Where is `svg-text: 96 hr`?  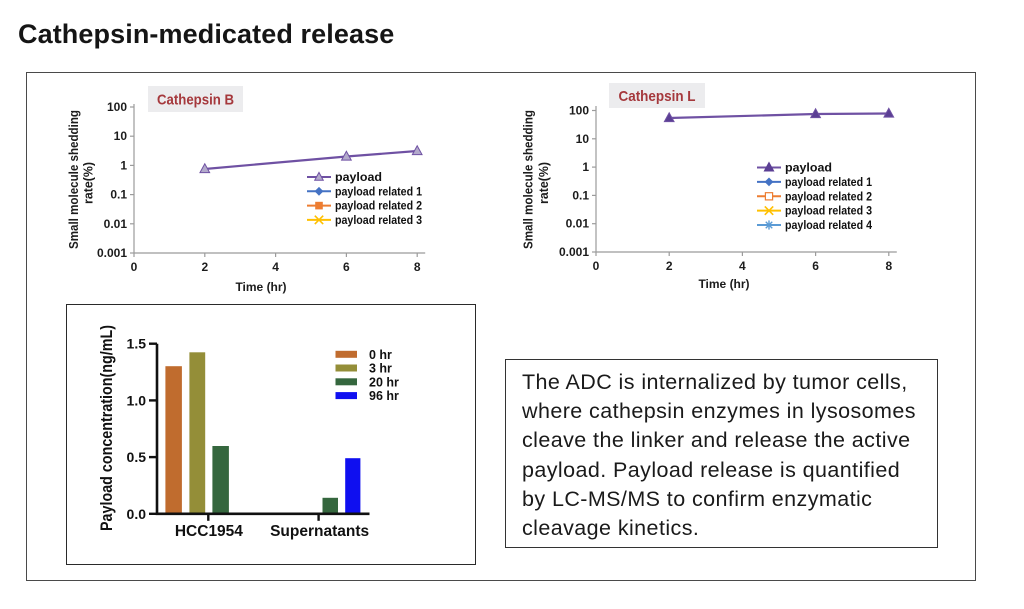 svg-text: 96 hr is located at coordinates (384, 396).